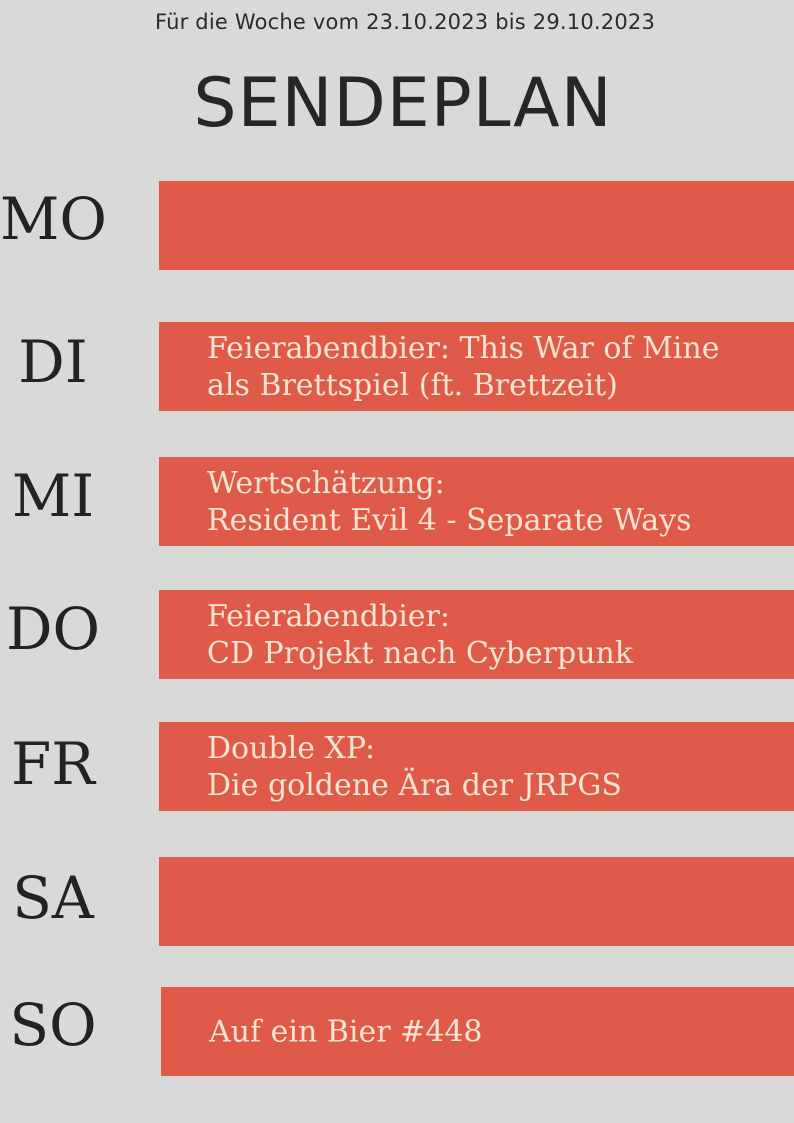 The width and height of the screenshot is (794, 1123). What do you see at coordinates (412, 385) in the screenshot?
I see `schedule-entry-line2: als Brettspiel (ft. Brettzeit)` at bounding box center [412, 385].